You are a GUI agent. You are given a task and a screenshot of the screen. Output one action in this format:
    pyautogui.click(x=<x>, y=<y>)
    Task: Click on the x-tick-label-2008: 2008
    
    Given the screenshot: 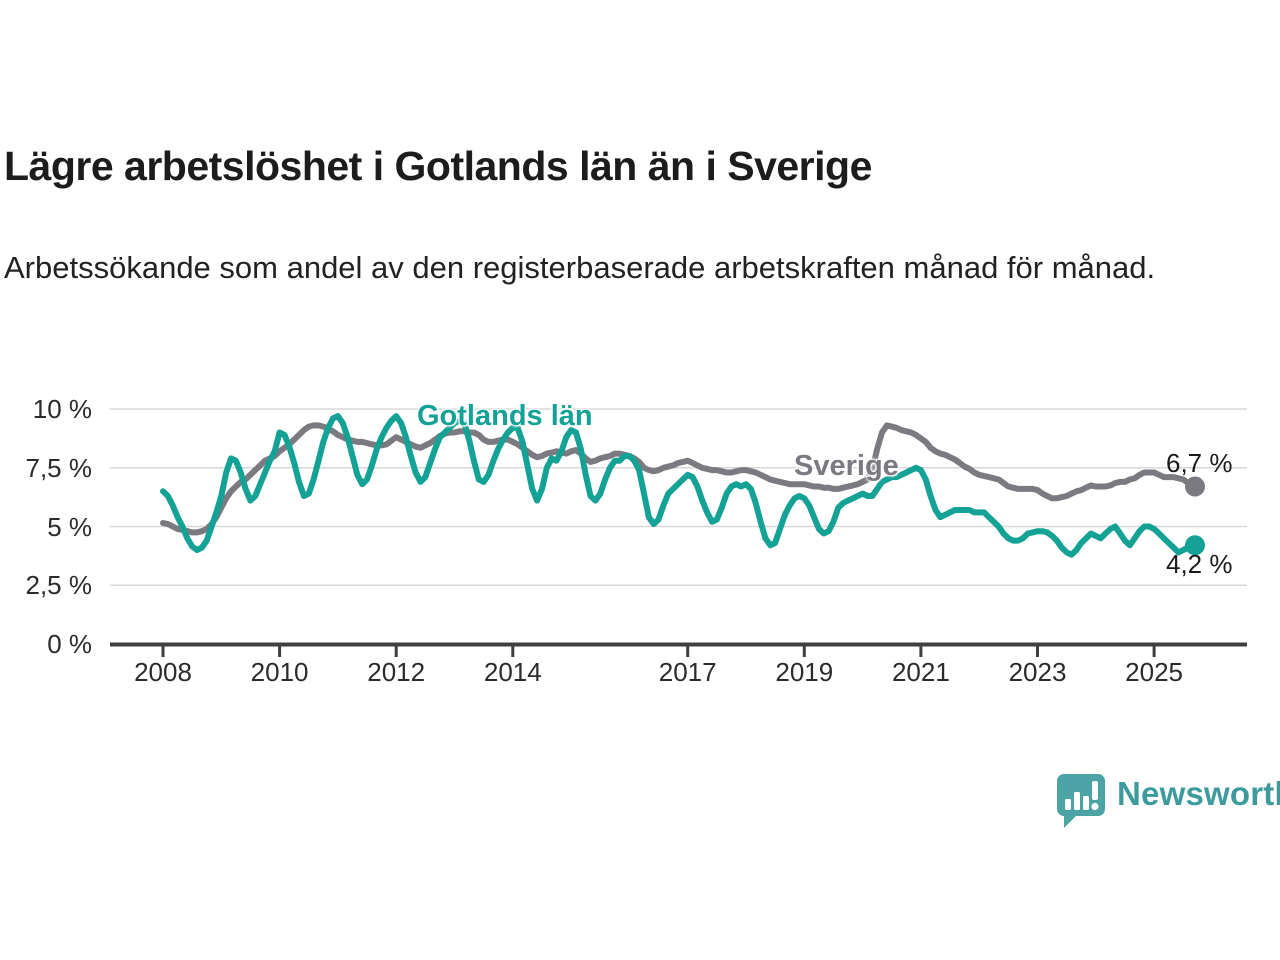 What is the action you would take?
    pyautogui.click(x=163, y=672)
    